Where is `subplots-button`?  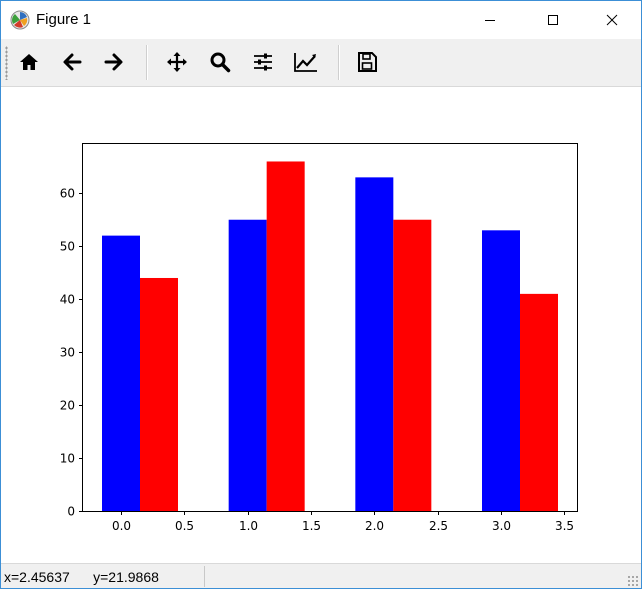 subplots-button is located at coordinates (263, 62).